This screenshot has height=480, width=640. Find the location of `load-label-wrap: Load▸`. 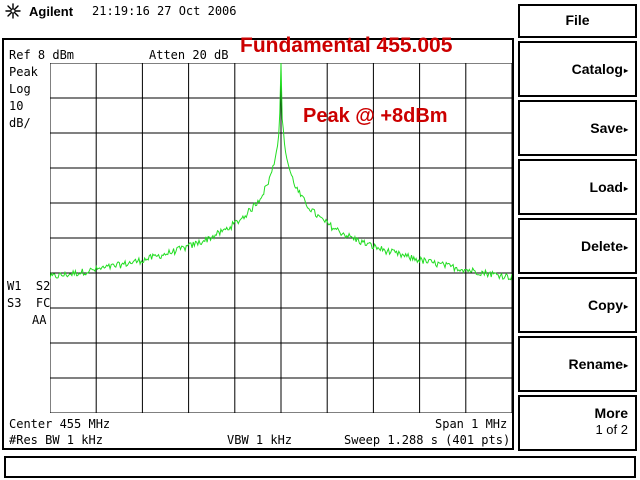

load-label-wrap: Load▸ is located at coordinates (609, 187).